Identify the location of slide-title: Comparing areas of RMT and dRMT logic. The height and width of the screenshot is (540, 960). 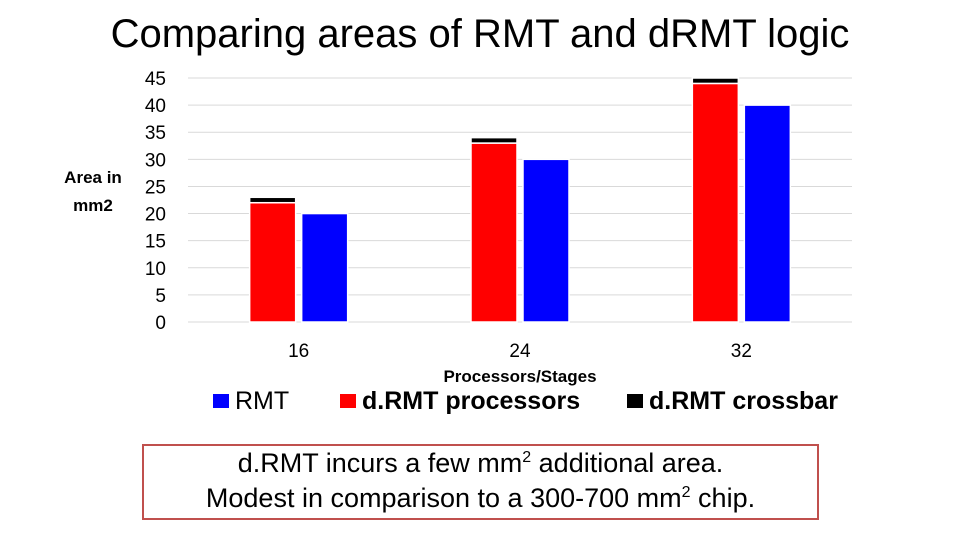
(480, 34).